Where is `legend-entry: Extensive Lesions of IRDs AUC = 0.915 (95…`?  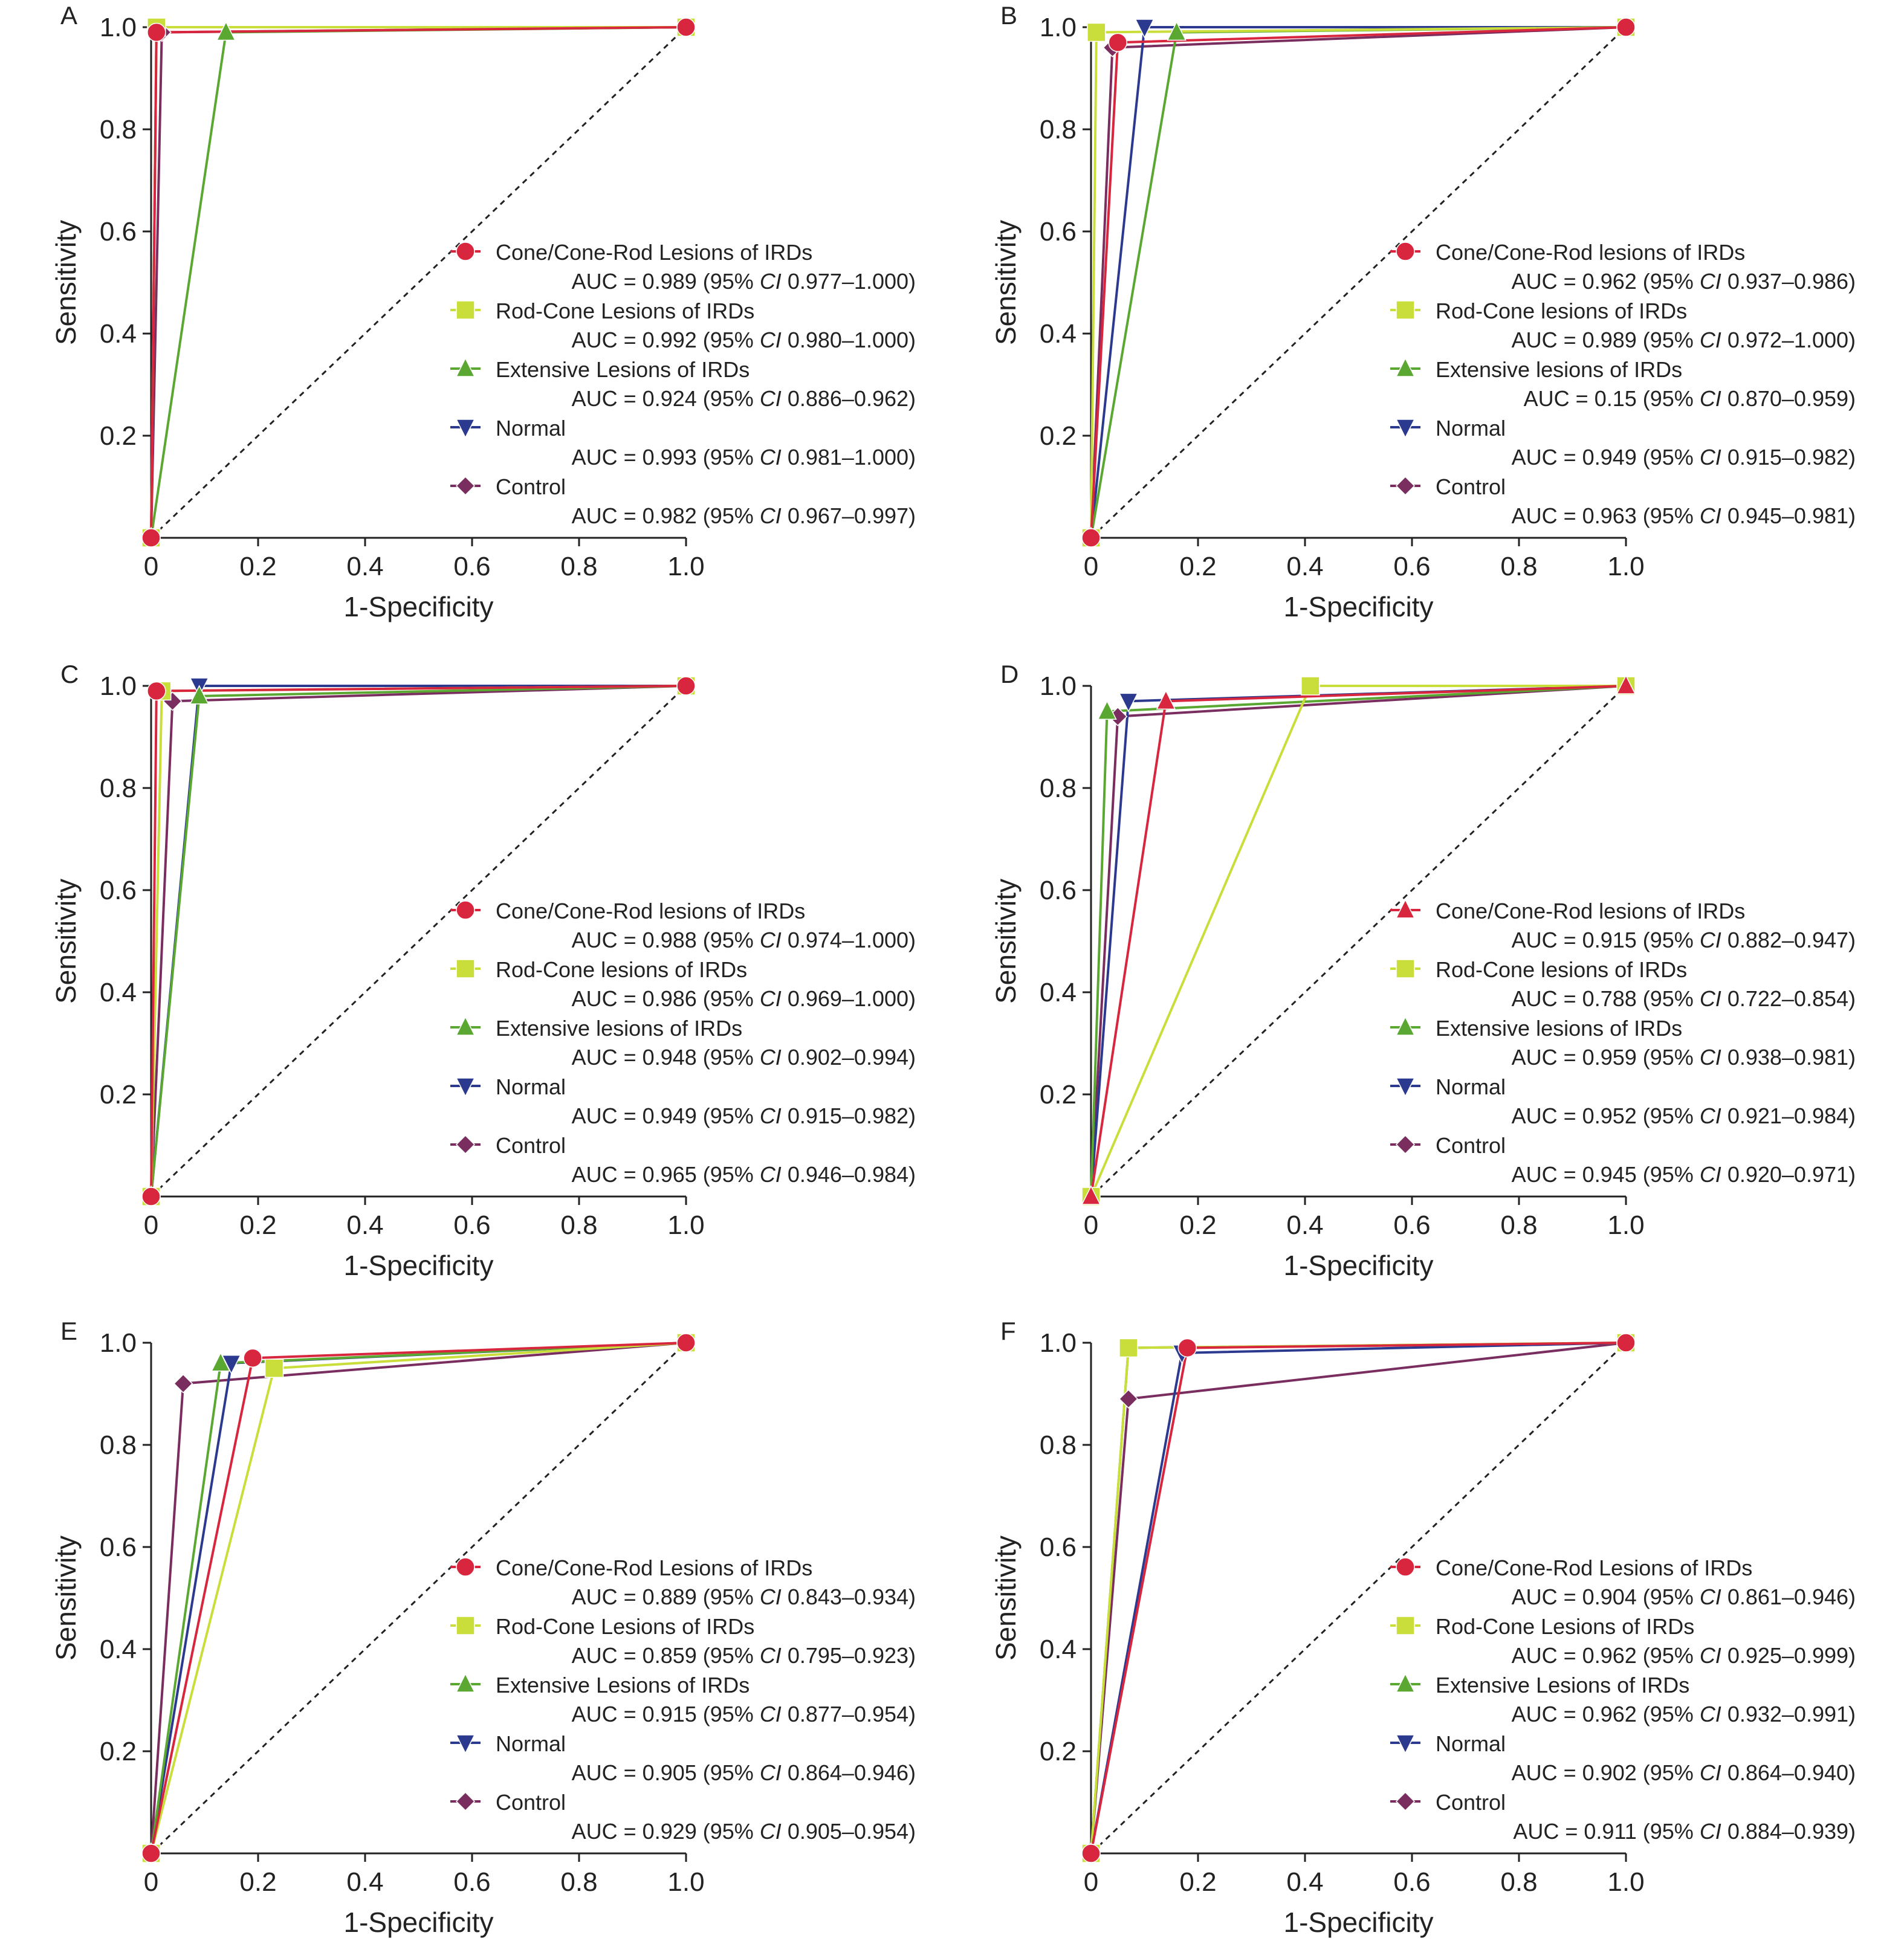 legend-entry: Extensive Lesions of IRDs AUC = 0.915 (95… is located at coordinates (683, 1699).